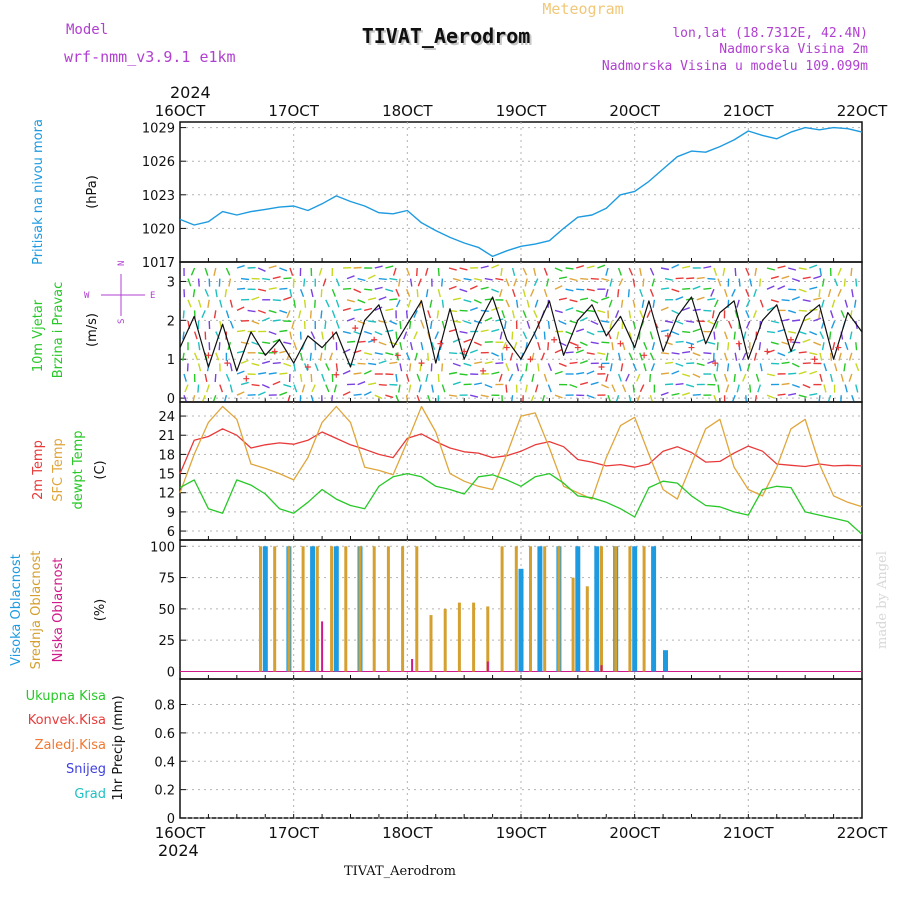 This screenshot has width=900, height=900. What do you see at coordinates (582, 9) in the screenshot?
I see `section-label: Meteogram` at bounding box center [582, 9].